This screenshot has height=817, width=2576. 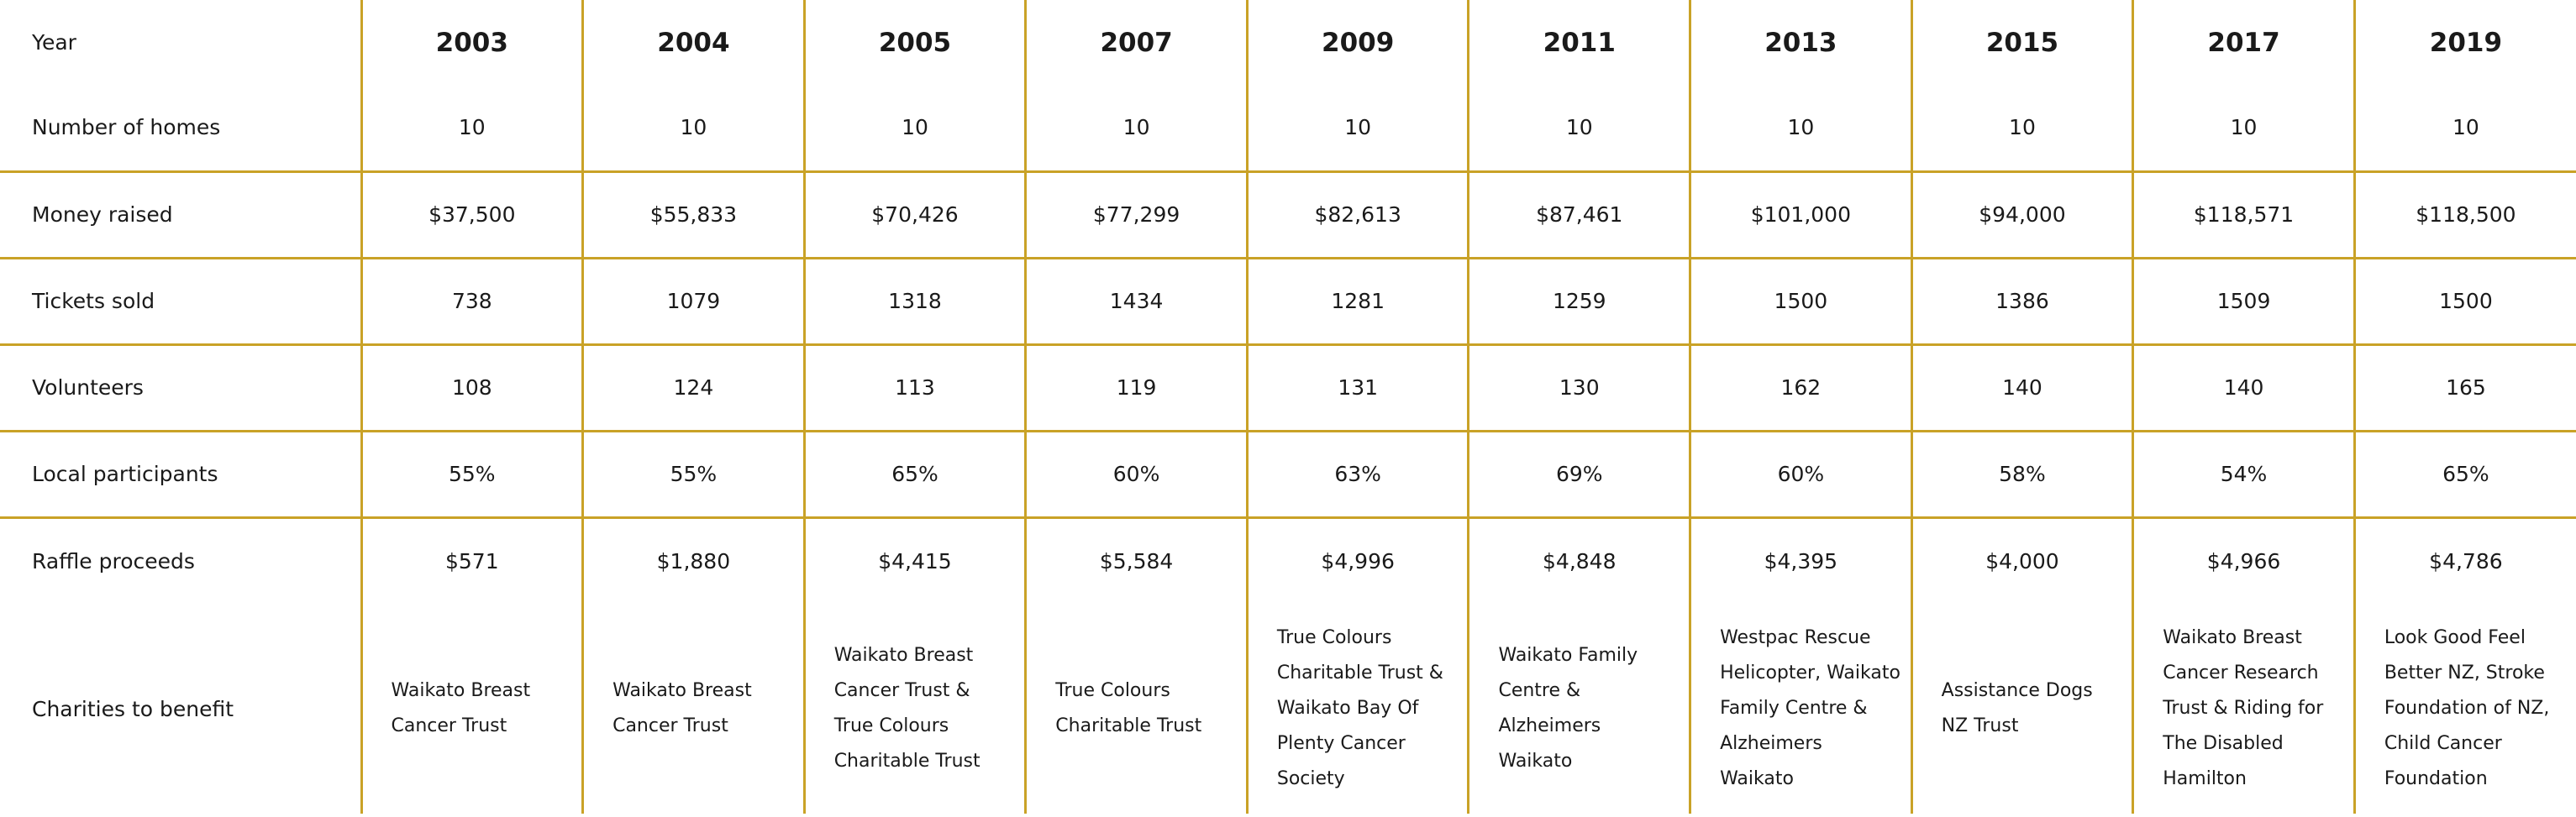 I want to click on row-label-year: Year, so click(x=54, y=42).